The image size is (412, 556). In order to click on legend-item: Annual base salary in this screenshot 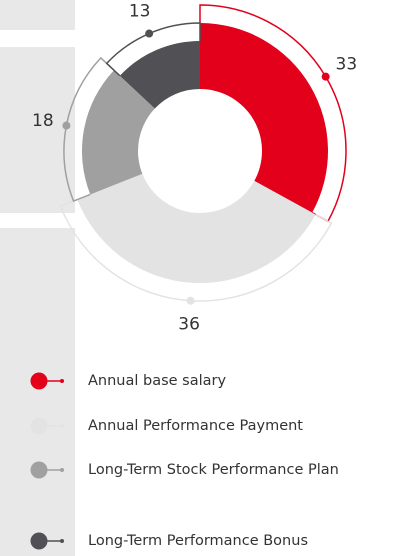, I will do `click(193, 381)`.